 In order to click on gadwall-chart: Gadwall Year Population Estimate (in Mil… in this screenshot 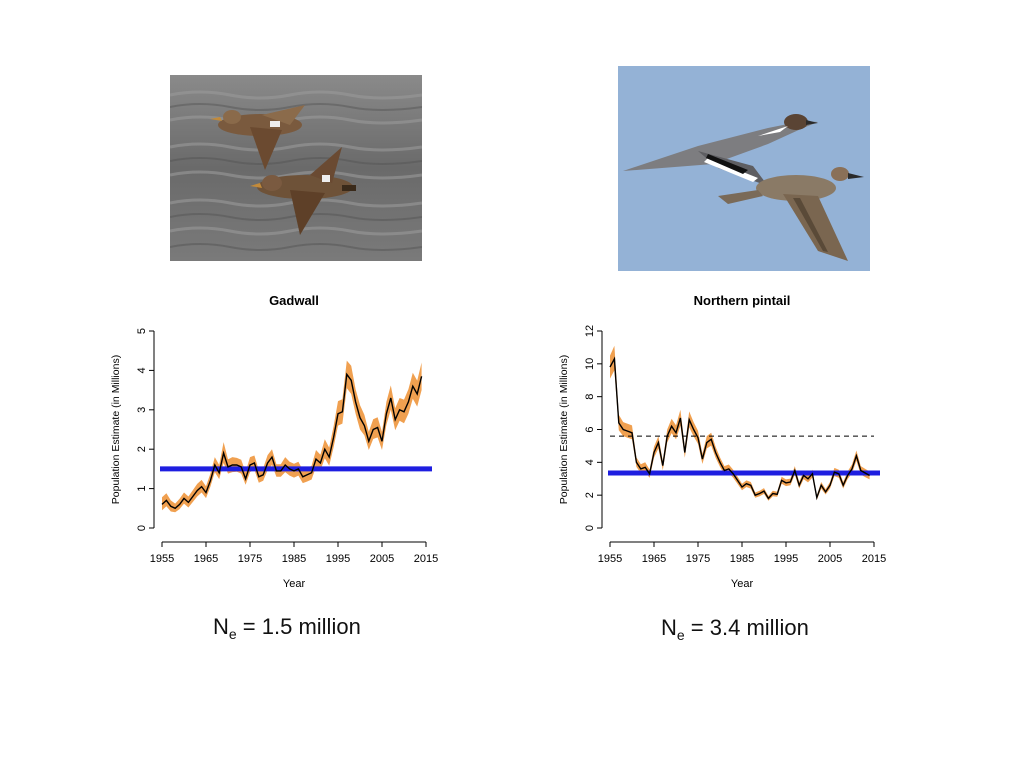, I will do `click(270, 440)`.